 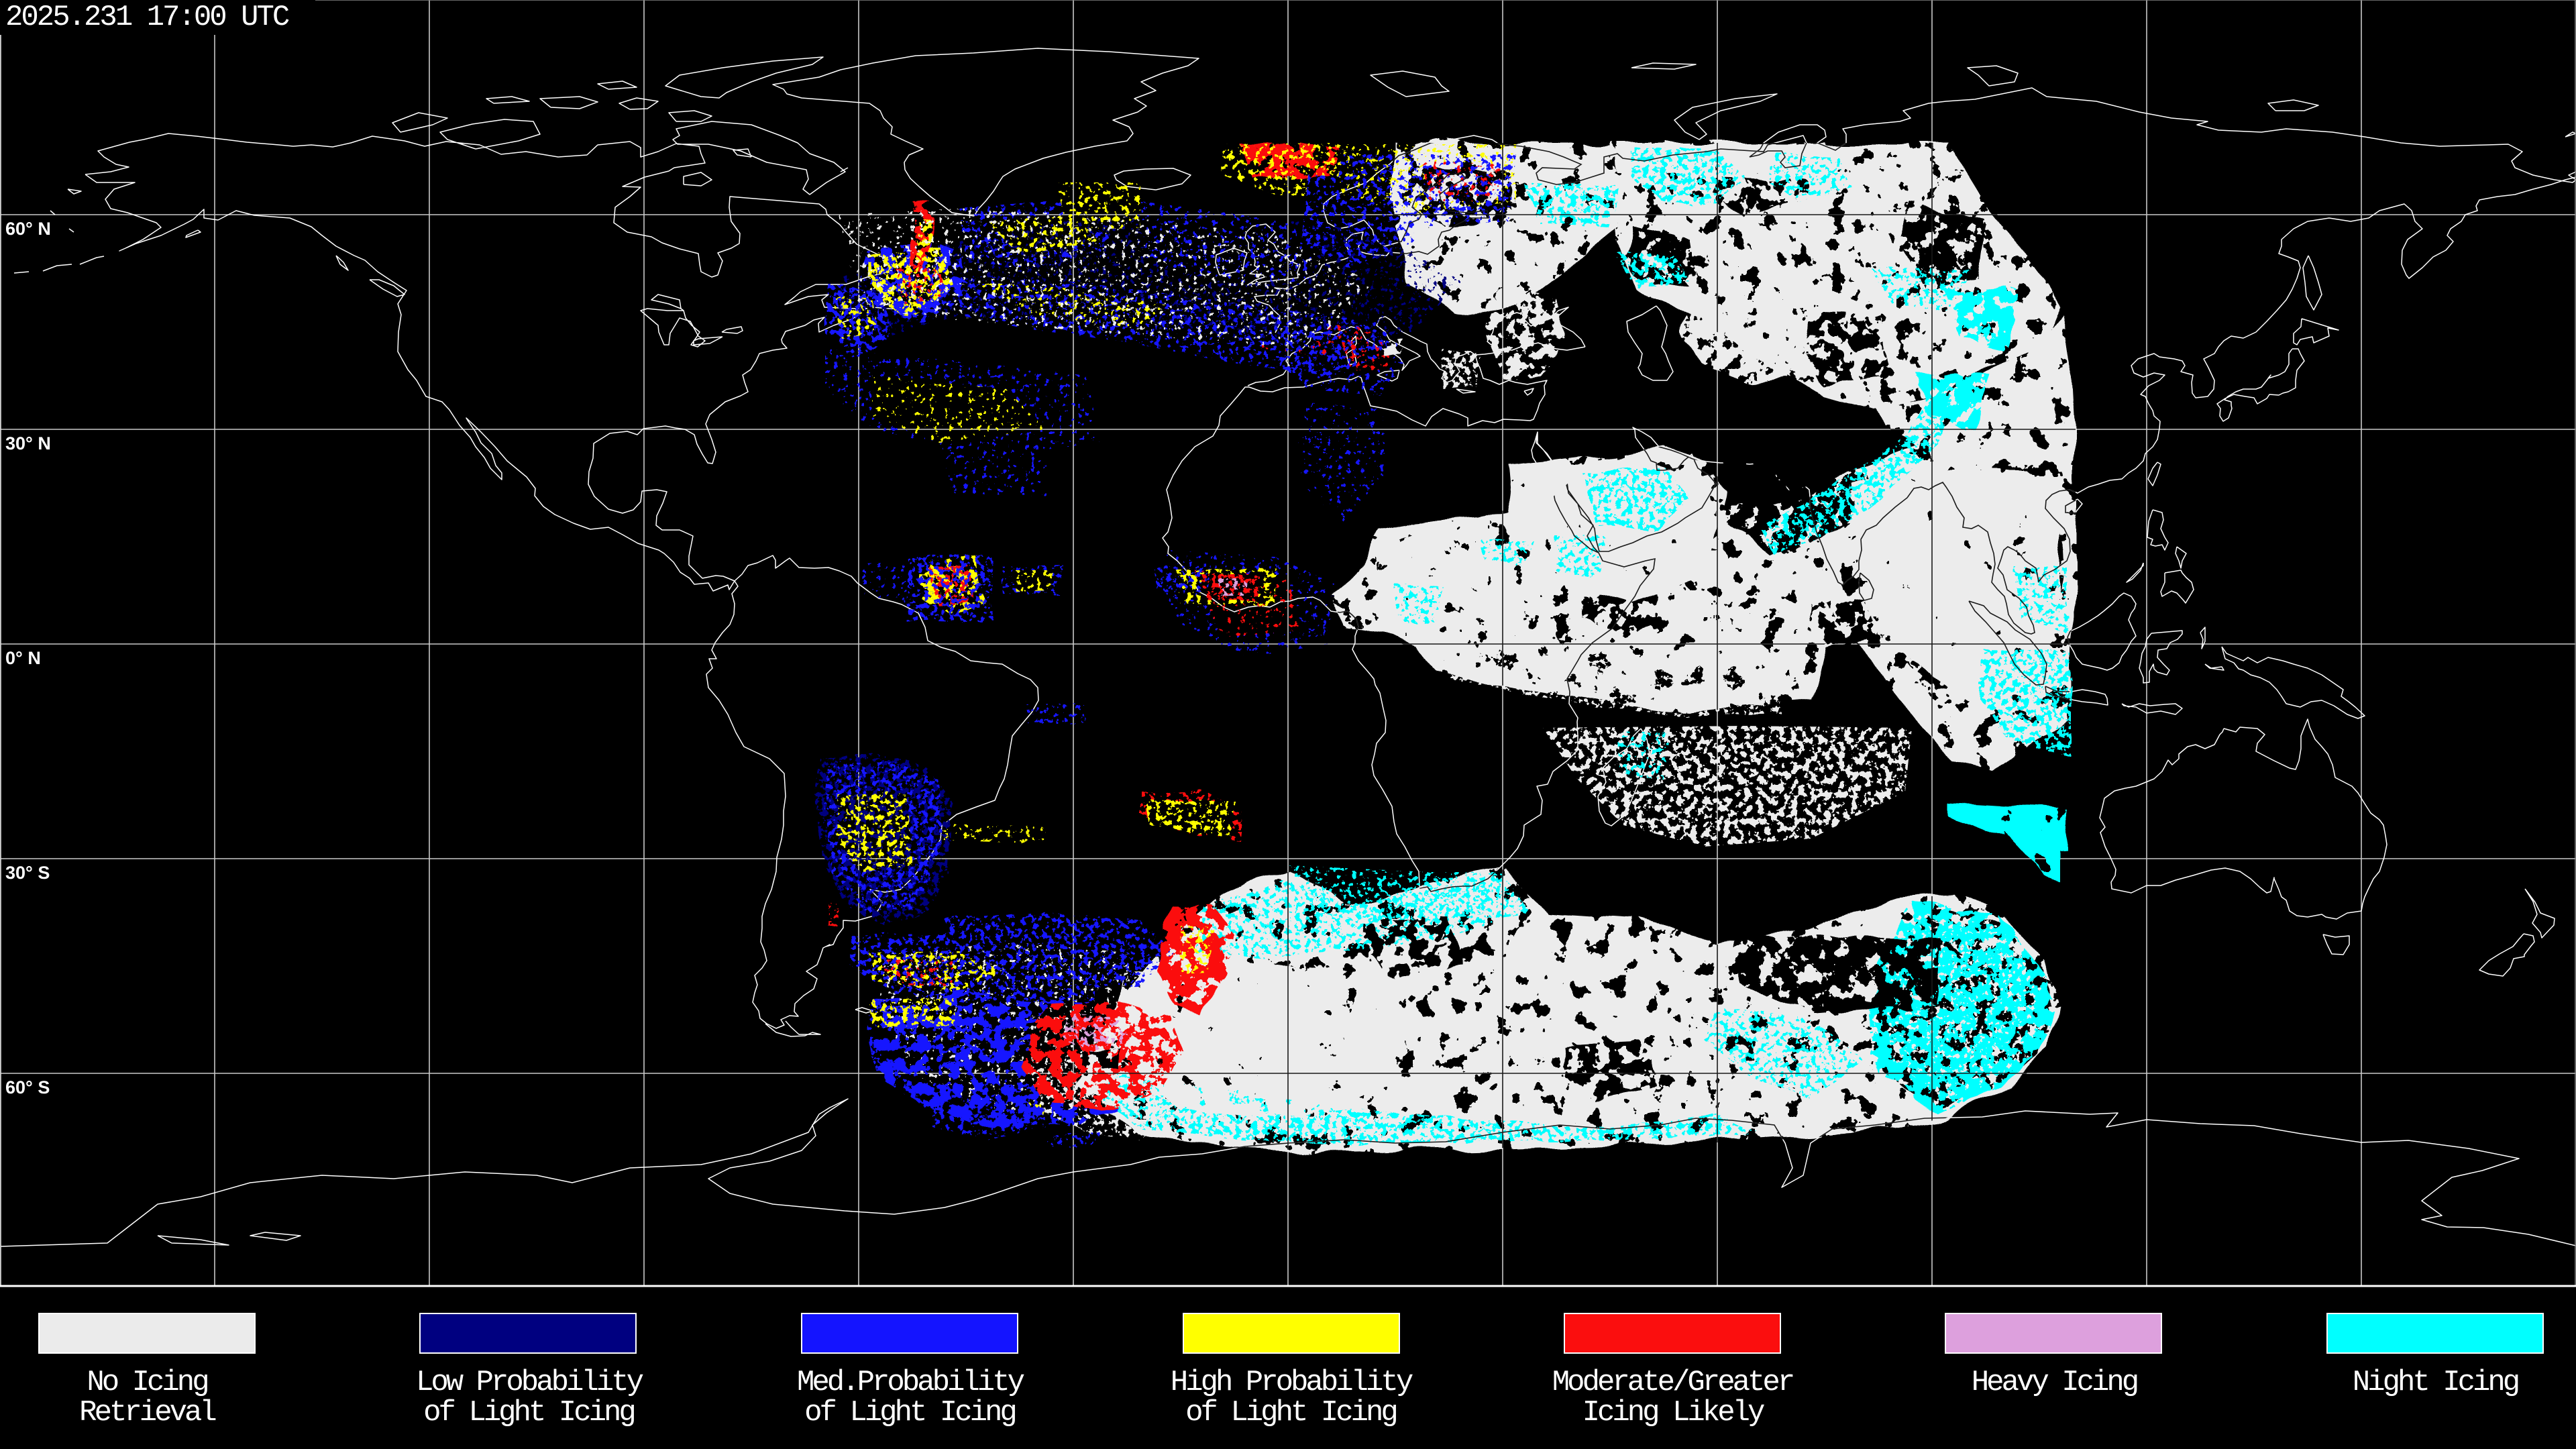 What do you see at coordinates (27, 873) in the screenshot?
I see `svg-text: 30° S` at bounding box center [27, 873].